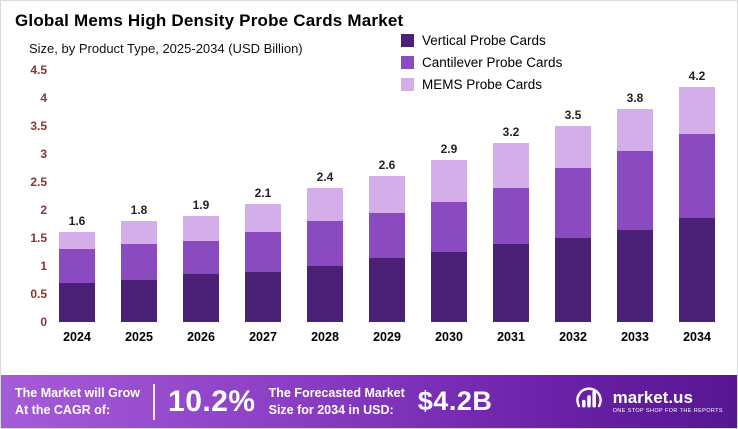 This screenshot has height=429, width=738. I want to click on y-tick-label: 2, so click(43, 210).